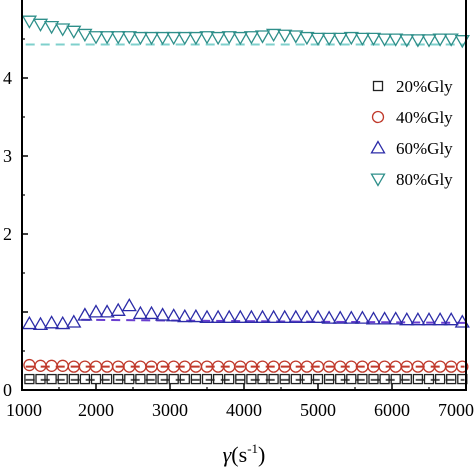 This screenshot has width=474, height=474. Describe the element at coordinates (392, 410) in the screenshot. I see `x-tick-label: 6000` at that location.